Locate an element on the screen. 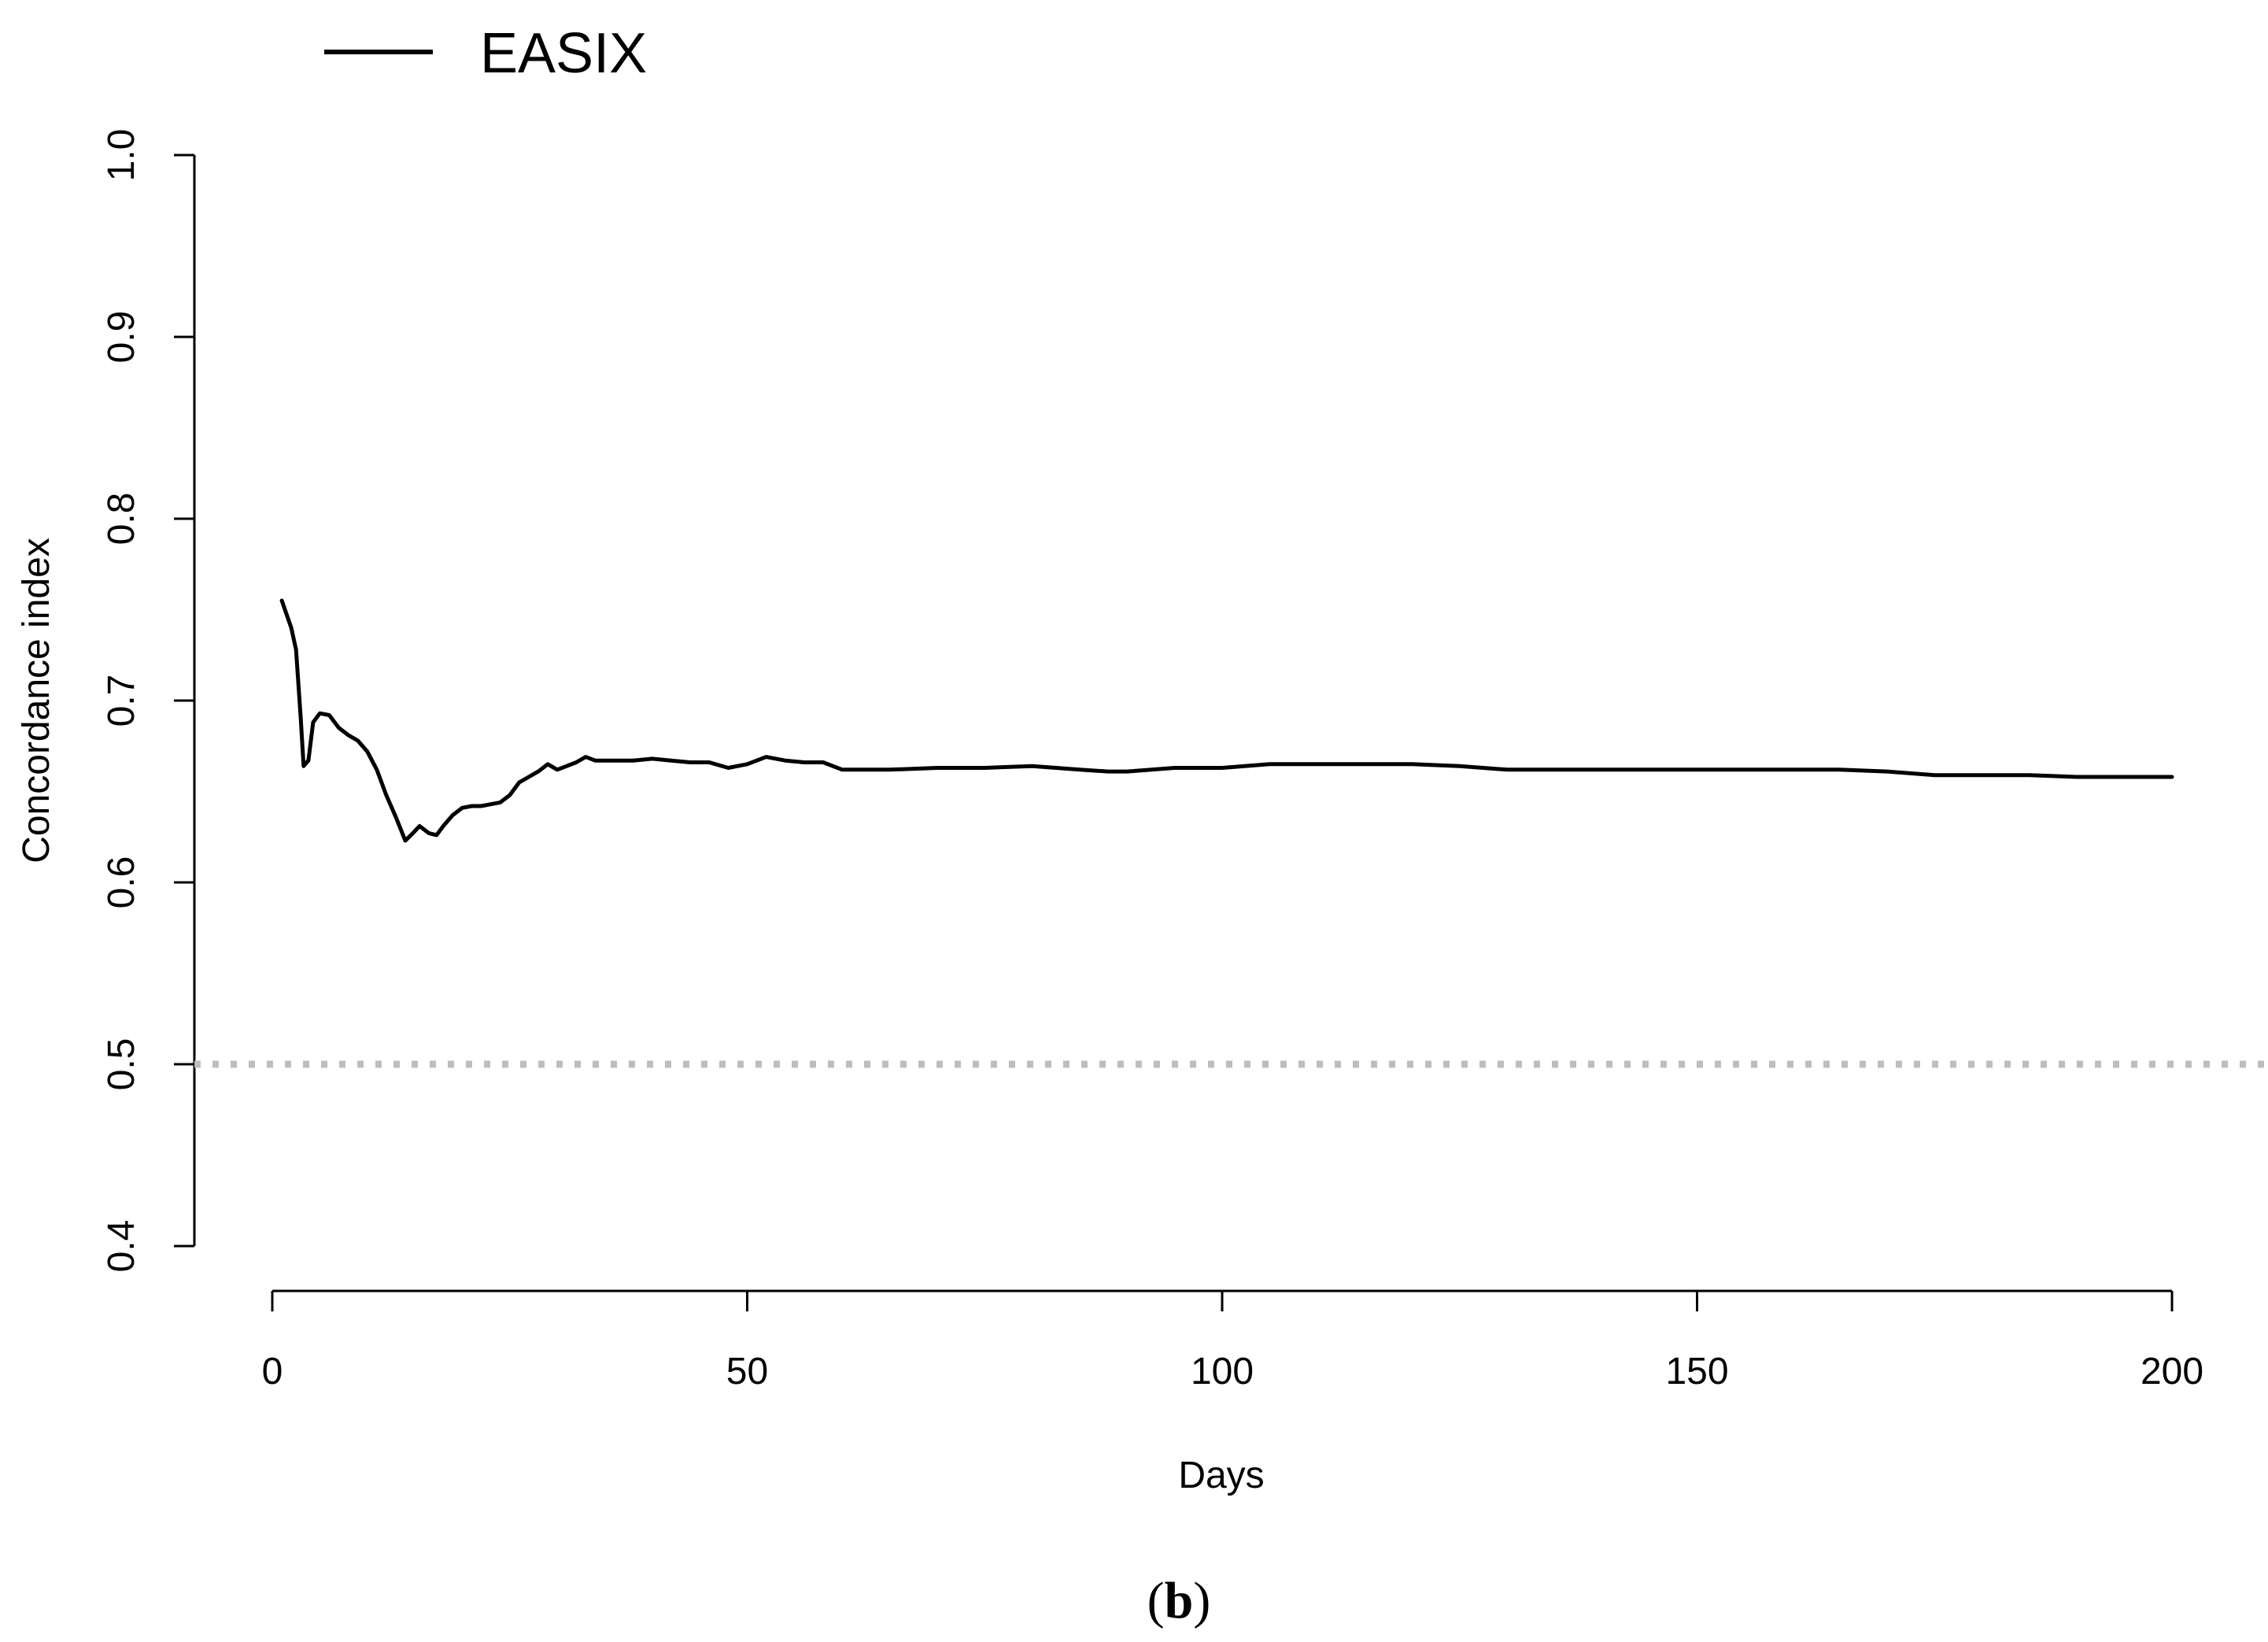  legend: EASIX is located at coordinates (485, 54).